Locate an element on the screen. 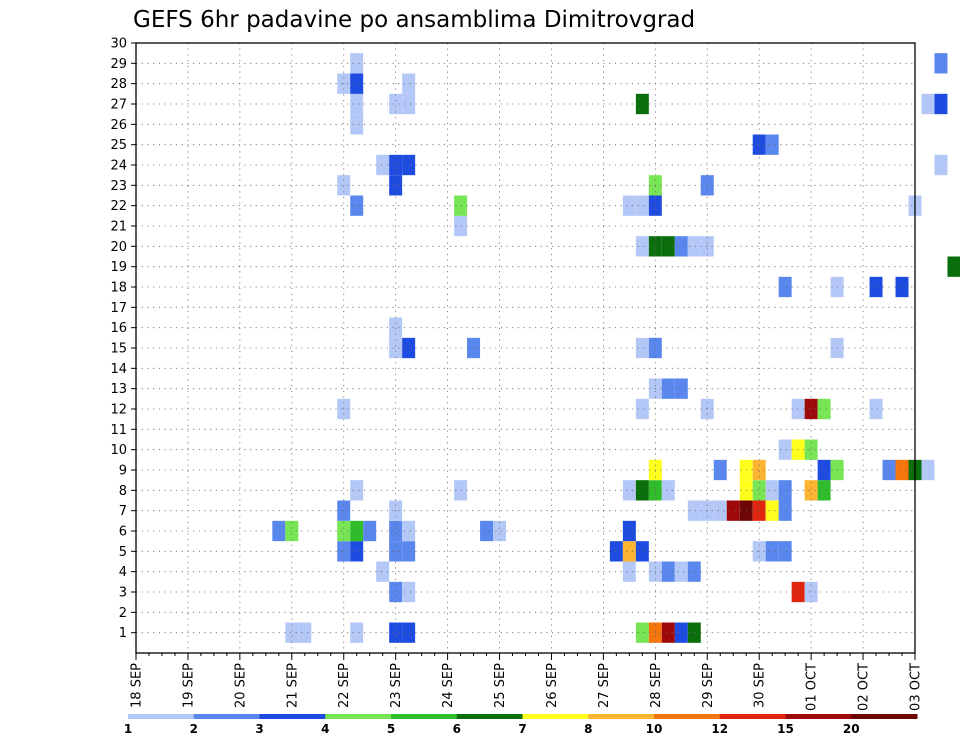 Image resolution: width=960 pixels, height=742 pixels. x-tick-label: 18 SEP is located at coordinates (137, 685).